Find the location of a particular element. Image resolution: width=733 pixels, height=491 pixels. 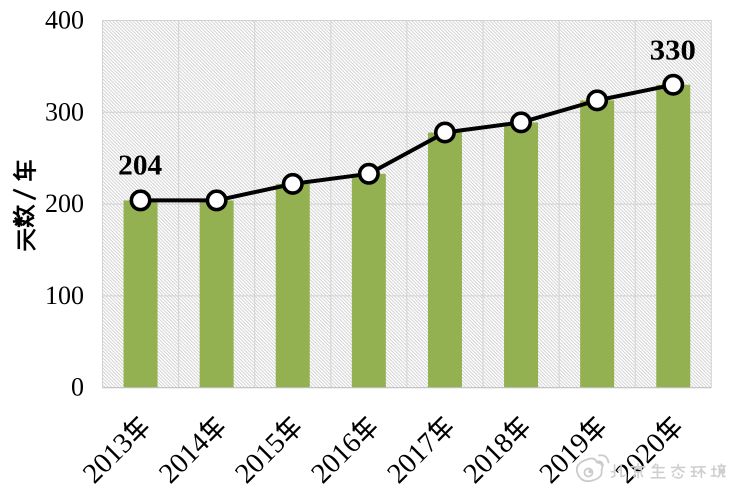

svg-text: 400 is located at coordinates (64, 20).